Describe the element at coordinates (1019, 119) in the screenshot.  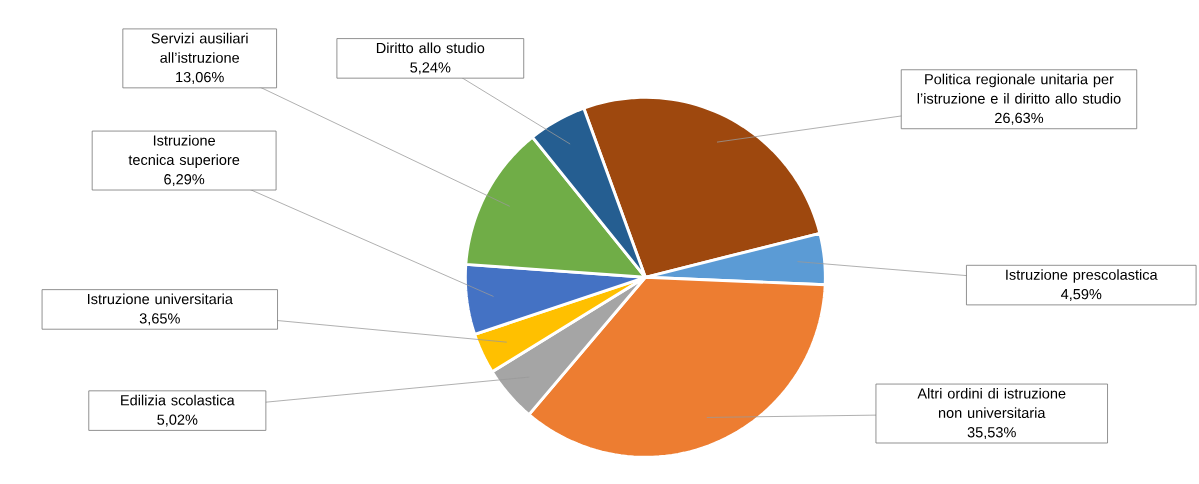
I see `data-label: 26,63%` at that location.